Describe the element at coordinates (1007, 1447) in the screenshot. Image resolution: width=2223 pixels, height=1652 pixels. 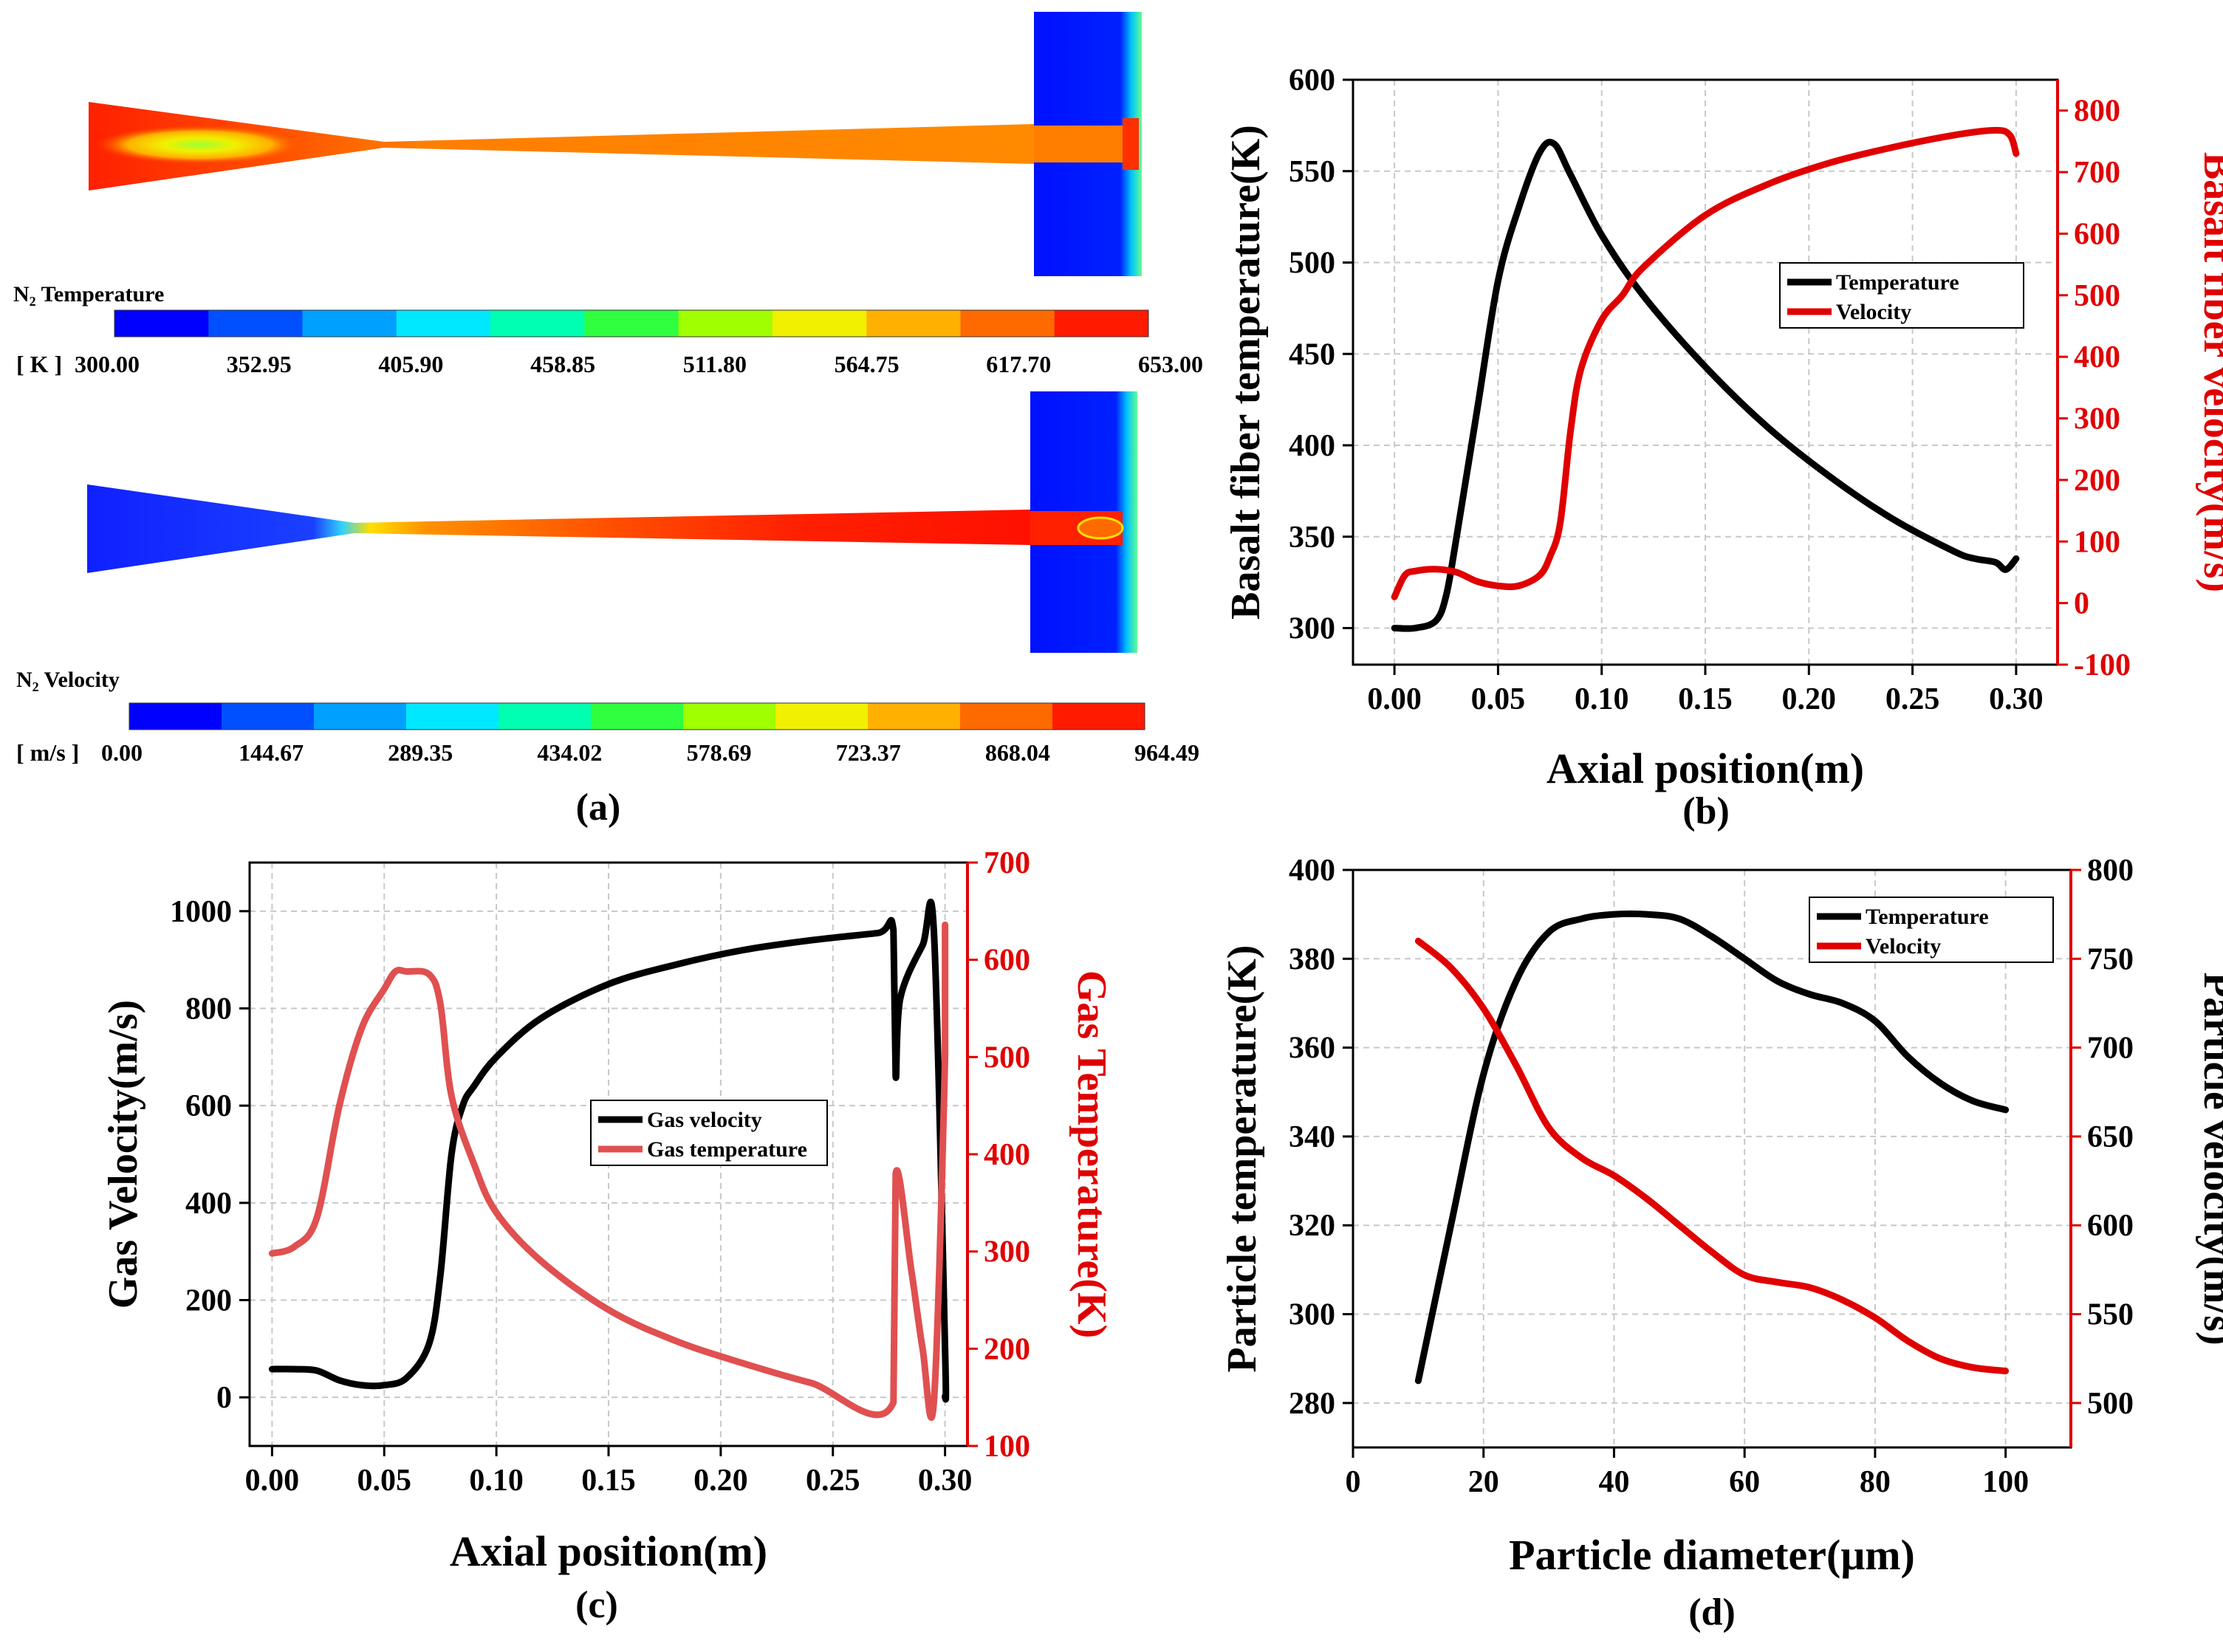
I see `y-right-tick-label: 100` at that location.